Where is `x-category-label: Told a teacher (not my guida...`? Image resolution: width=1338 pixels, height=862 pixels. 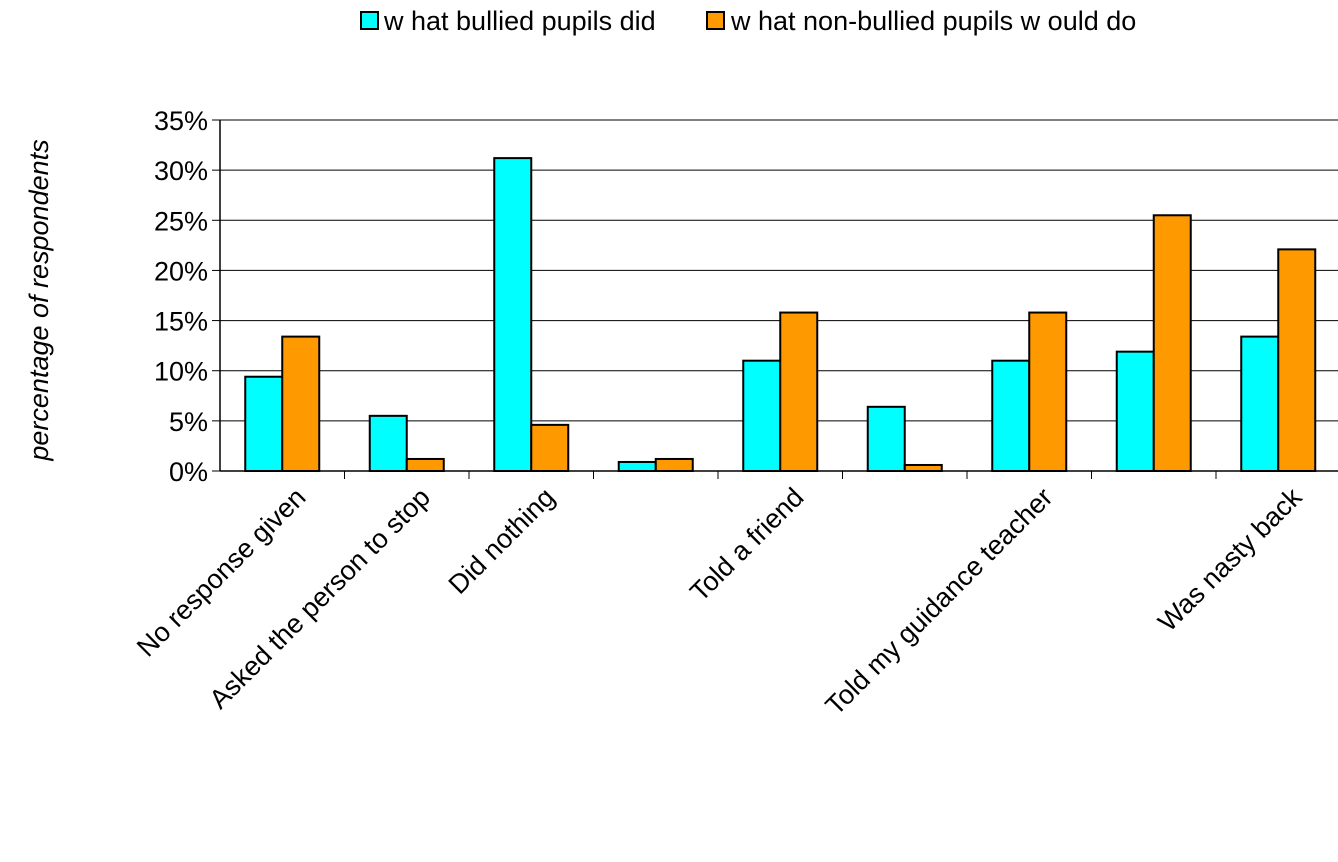 x-category-label: Told a teacher (not my guida... is located at coordinates (795, 621).